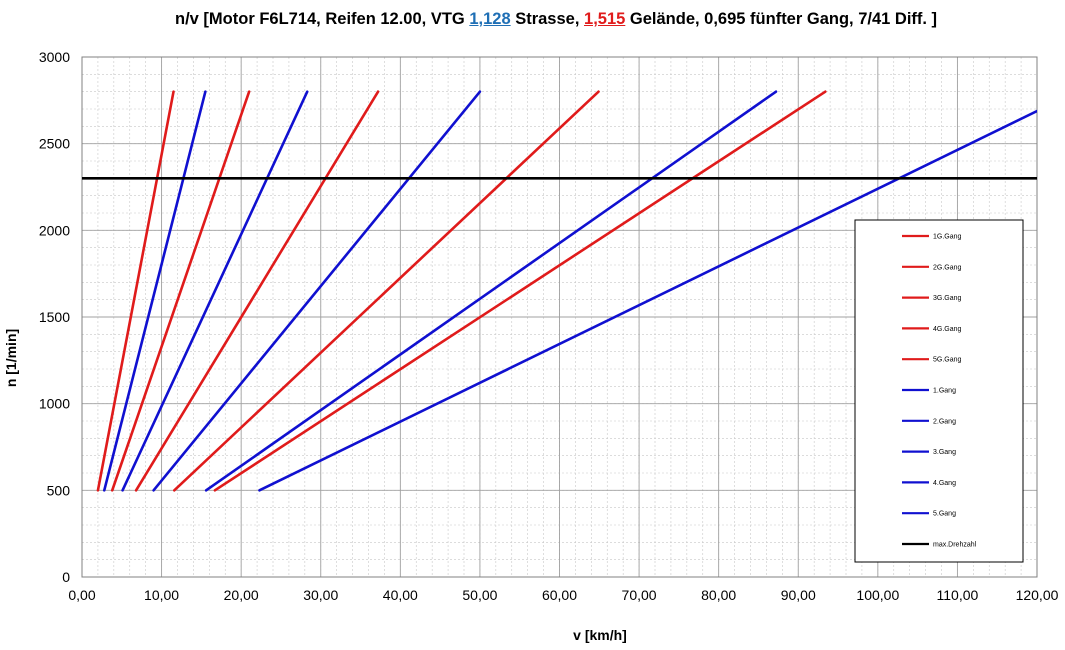  Describe the element at coordinates (54, 144) in the screenshot. I see `y-tick-label: 2500` at that location.